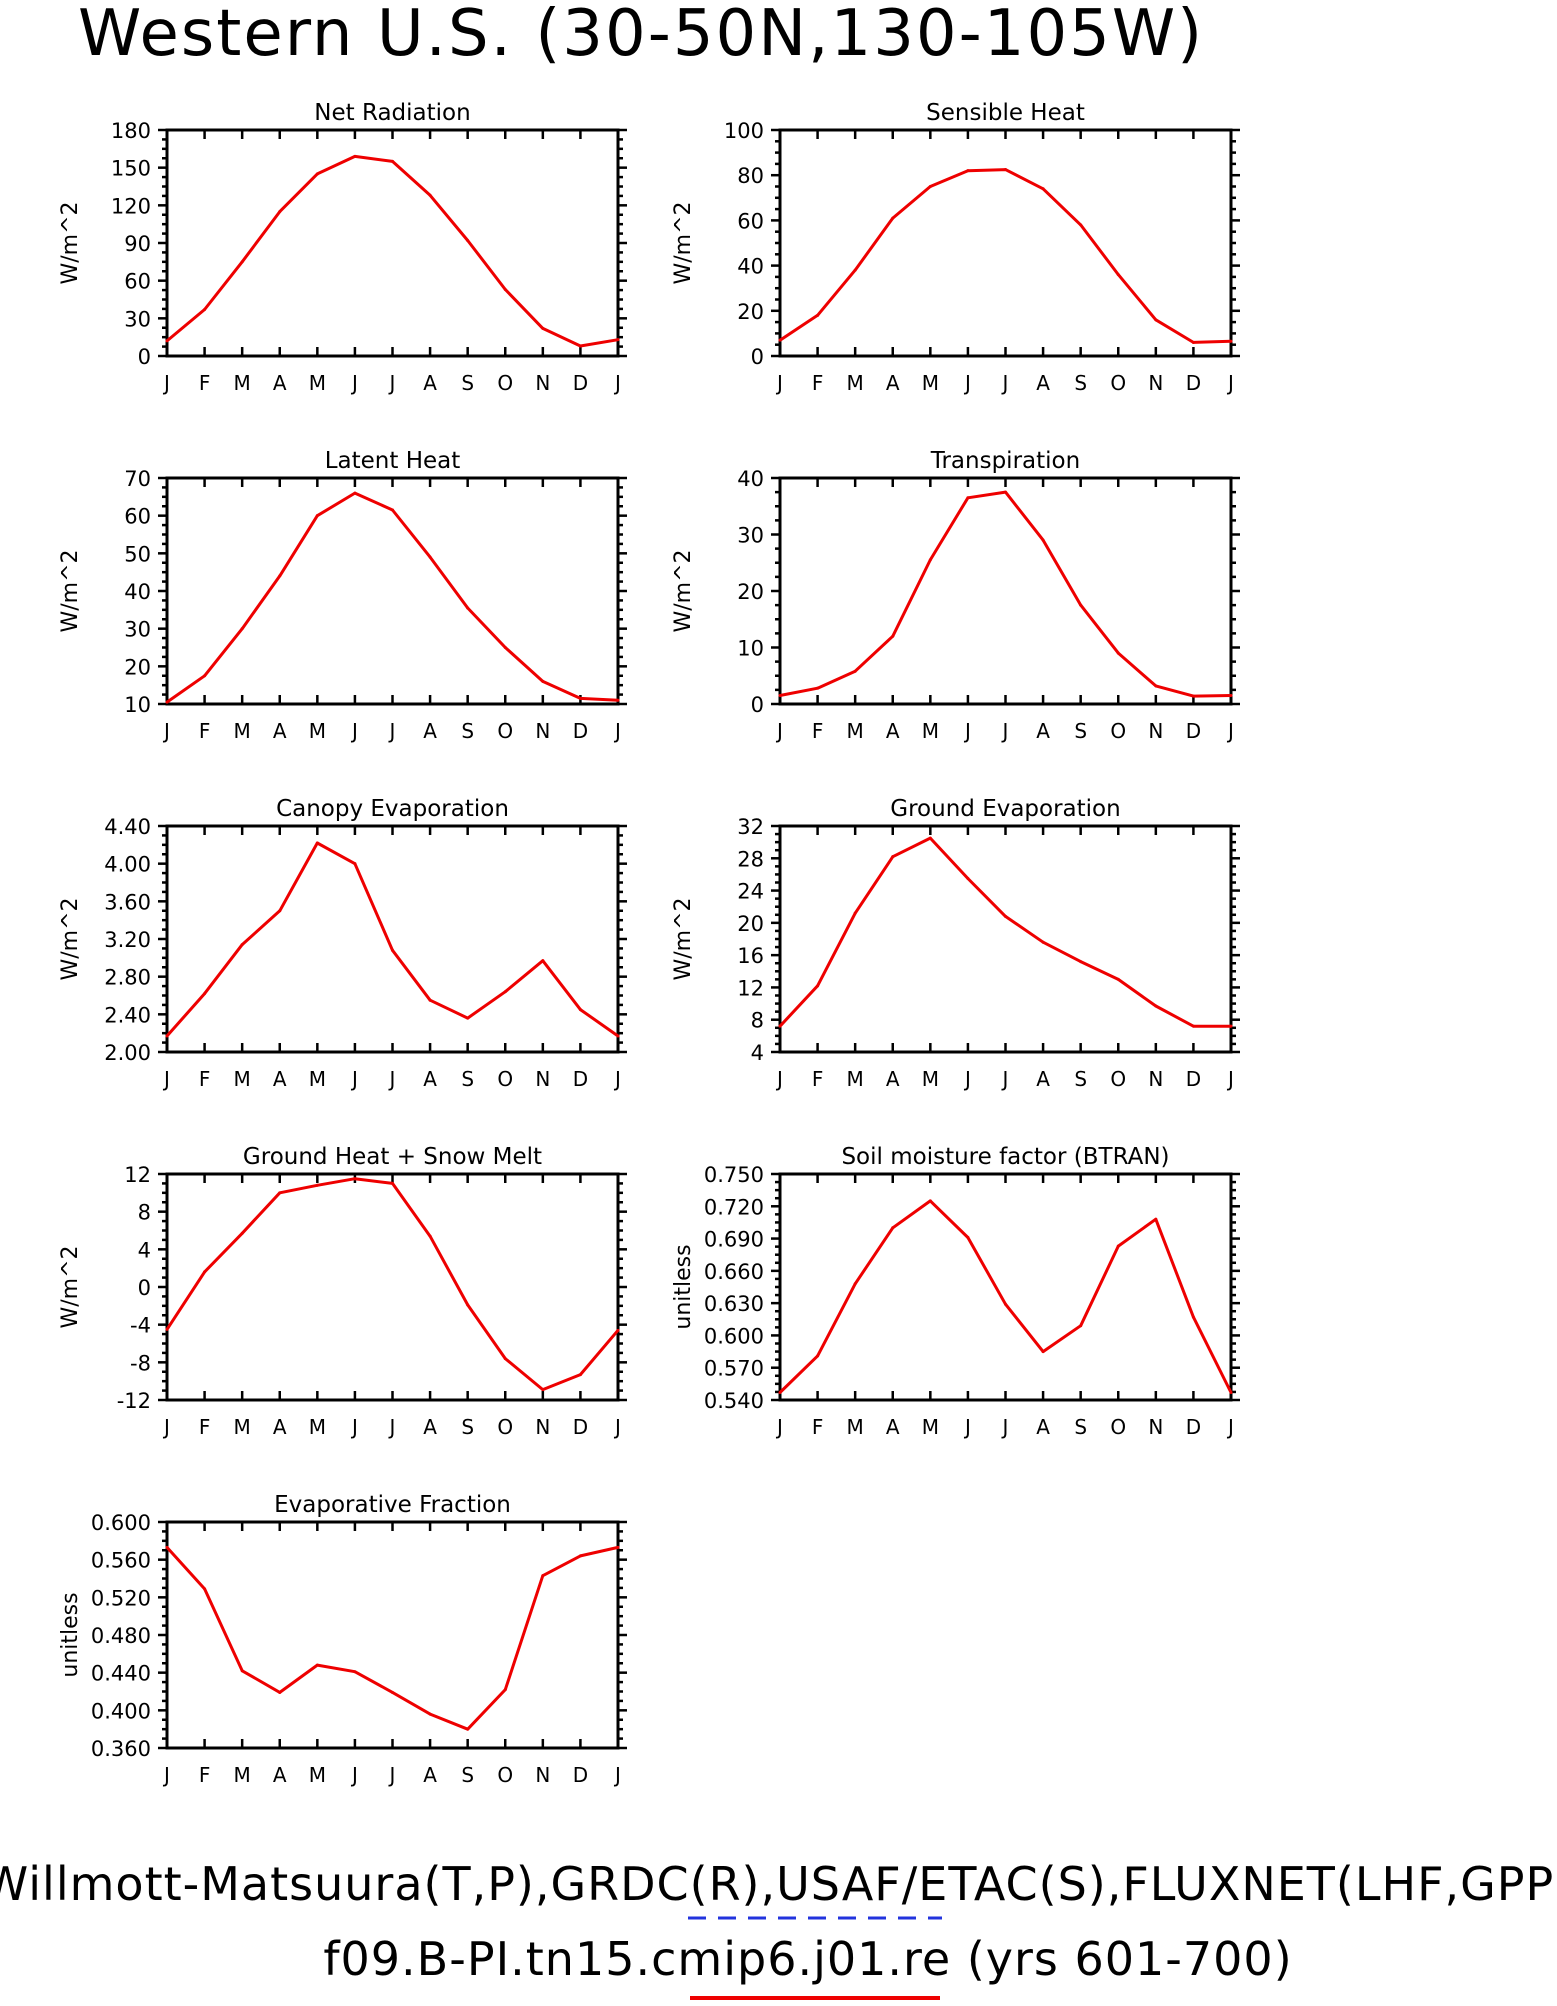 The height and width of the screenshot is (2006, 1557). Describe the element at coordinates (121, 1674) in the screenshot. I see `y-tick-label: 0.440` at that location.